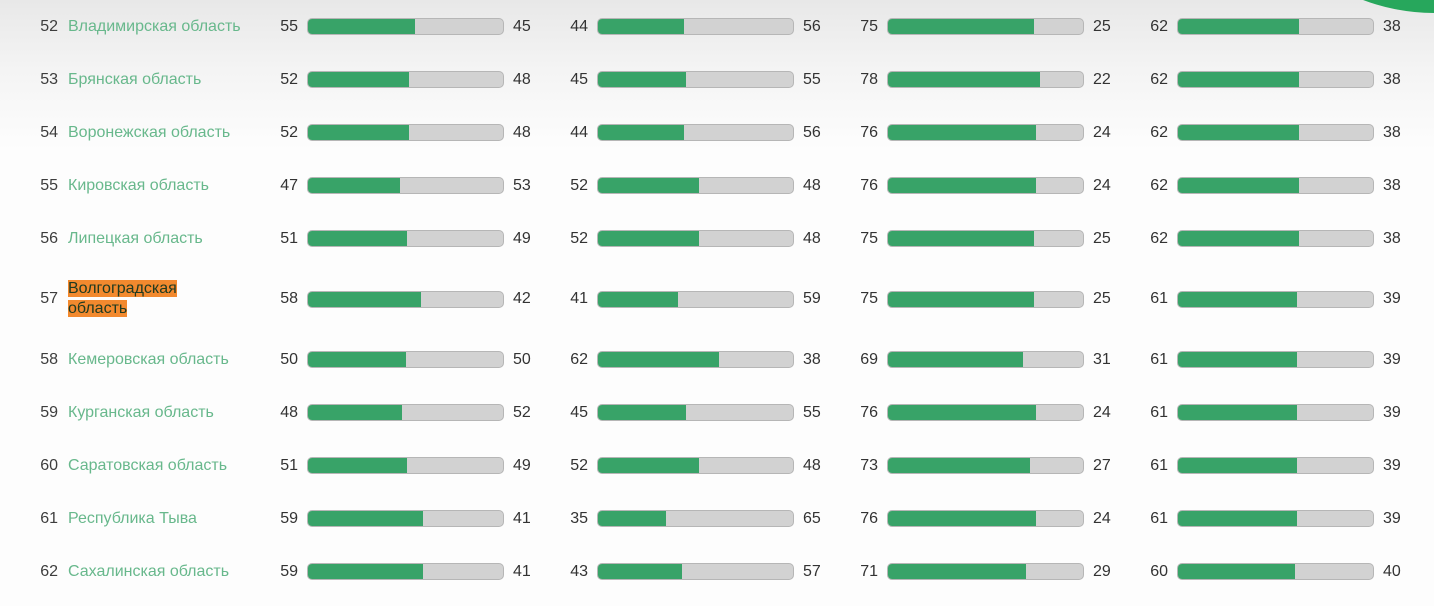  I want to click on bar-right-value: 27, so click(1102, 465).